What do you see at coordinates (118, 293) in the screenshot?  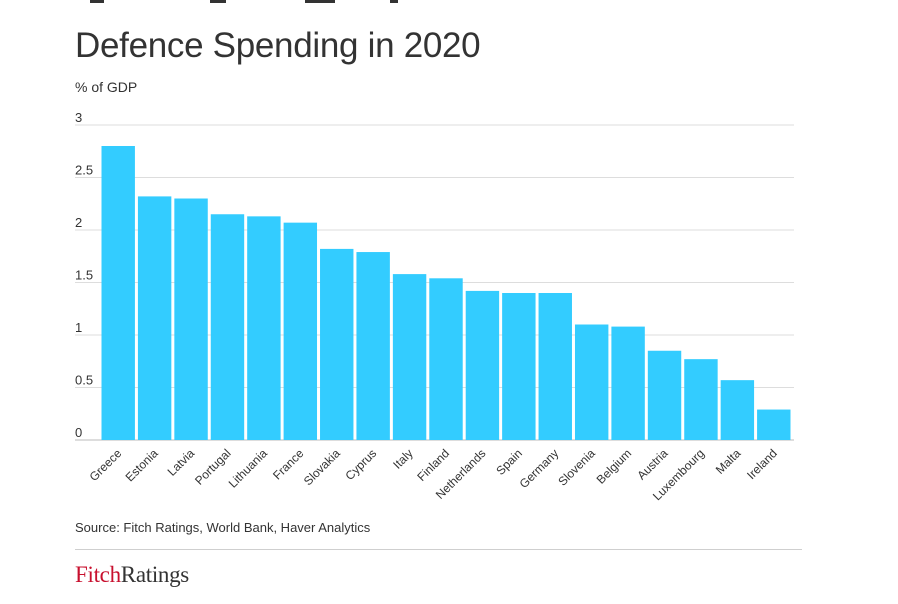 I see `bar-greece` at bounding box center [118, 293].